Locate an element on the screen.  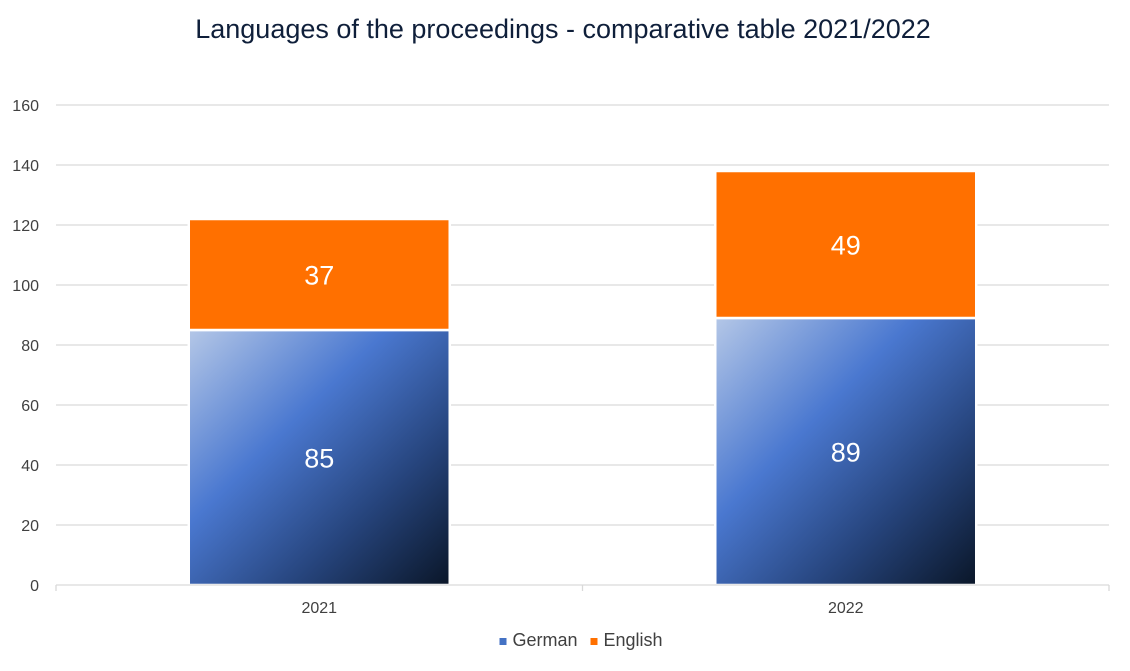
data-label-german-2021: 85 is located at coordinates (319, 459).